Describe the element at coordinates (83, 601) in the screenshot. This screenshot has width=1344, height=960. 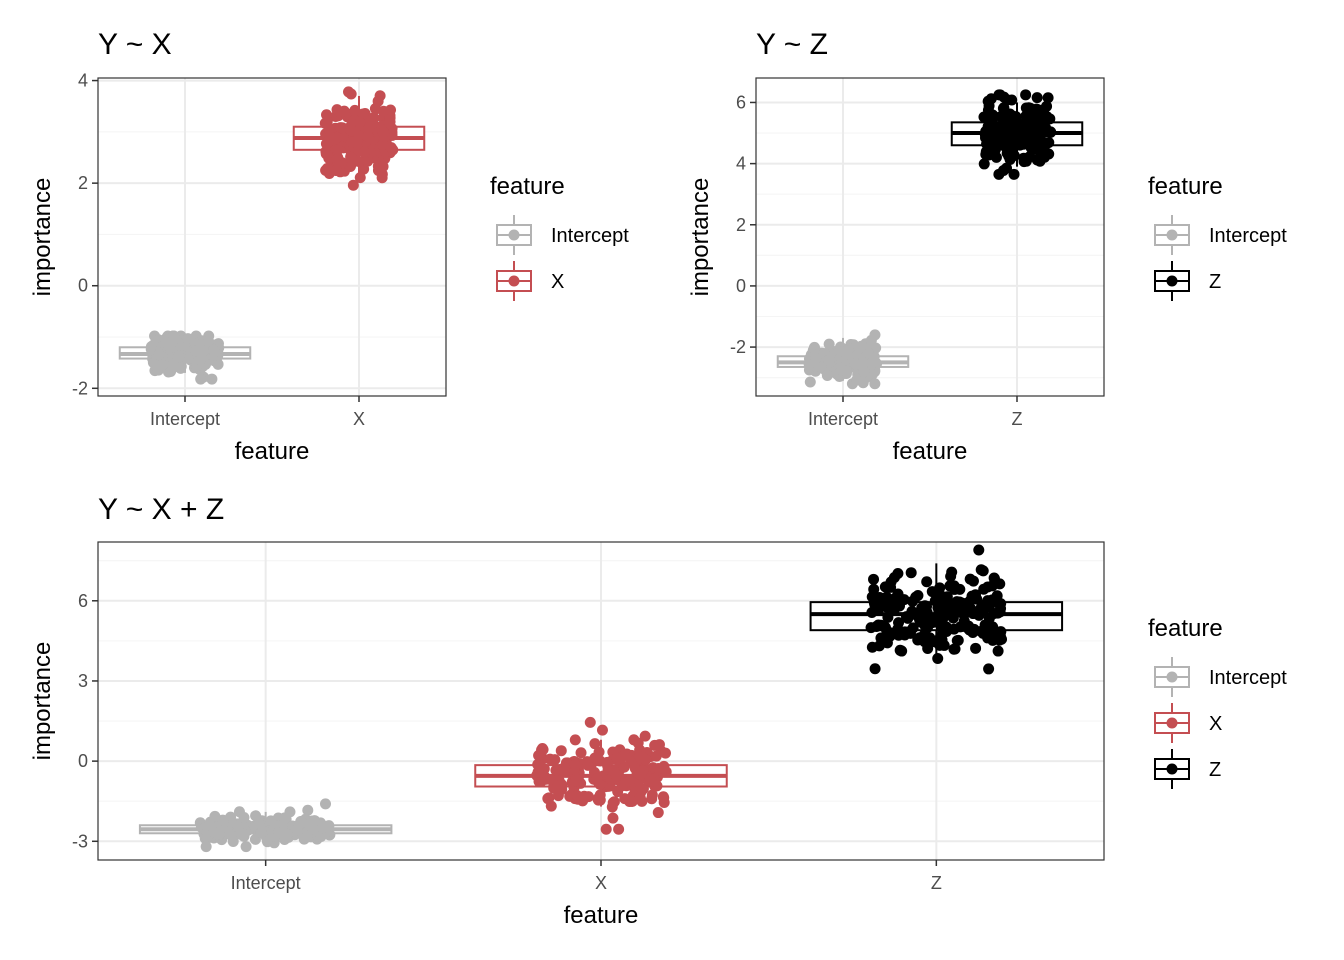
I see `y-tick-label: 6` at that location.